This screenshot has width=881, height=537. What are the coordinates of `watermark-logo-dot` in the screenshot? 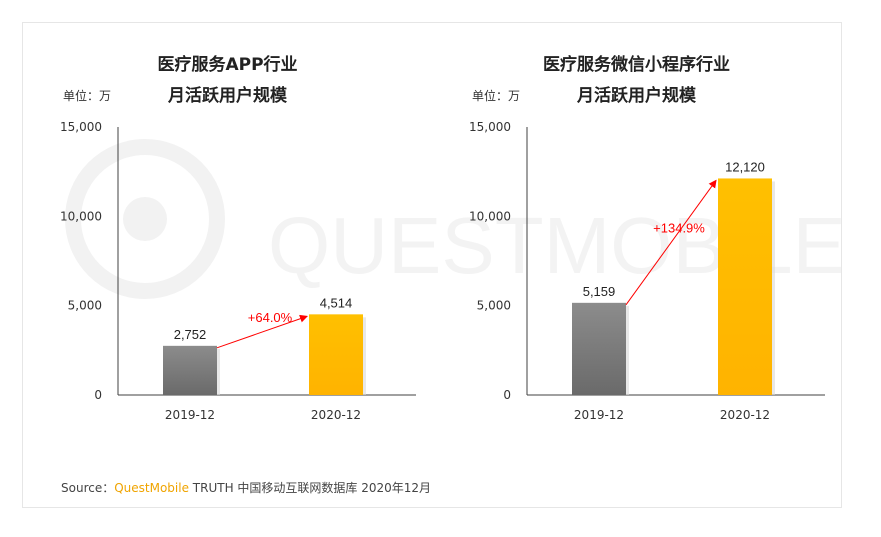 It's located at (145, 219).